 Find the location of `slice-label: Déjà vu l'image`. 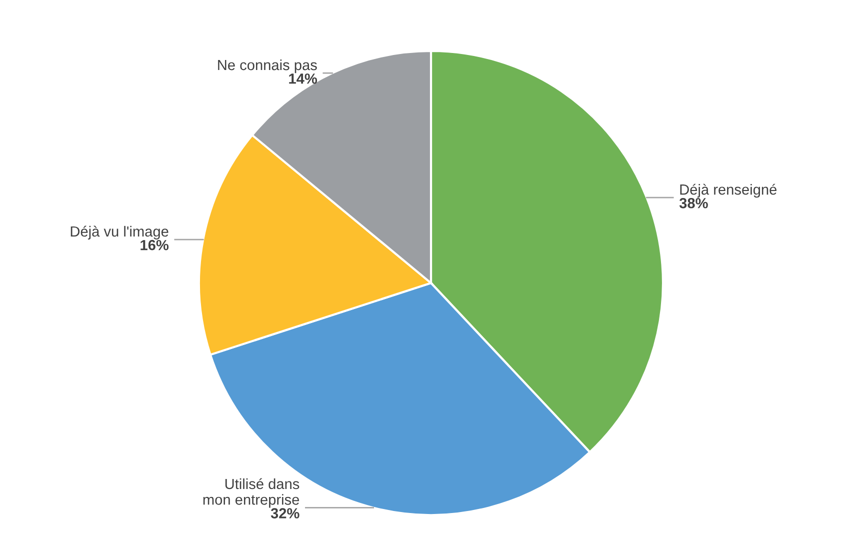

slice-label: Déjà vu l'image is located at coordinates (119, 233).